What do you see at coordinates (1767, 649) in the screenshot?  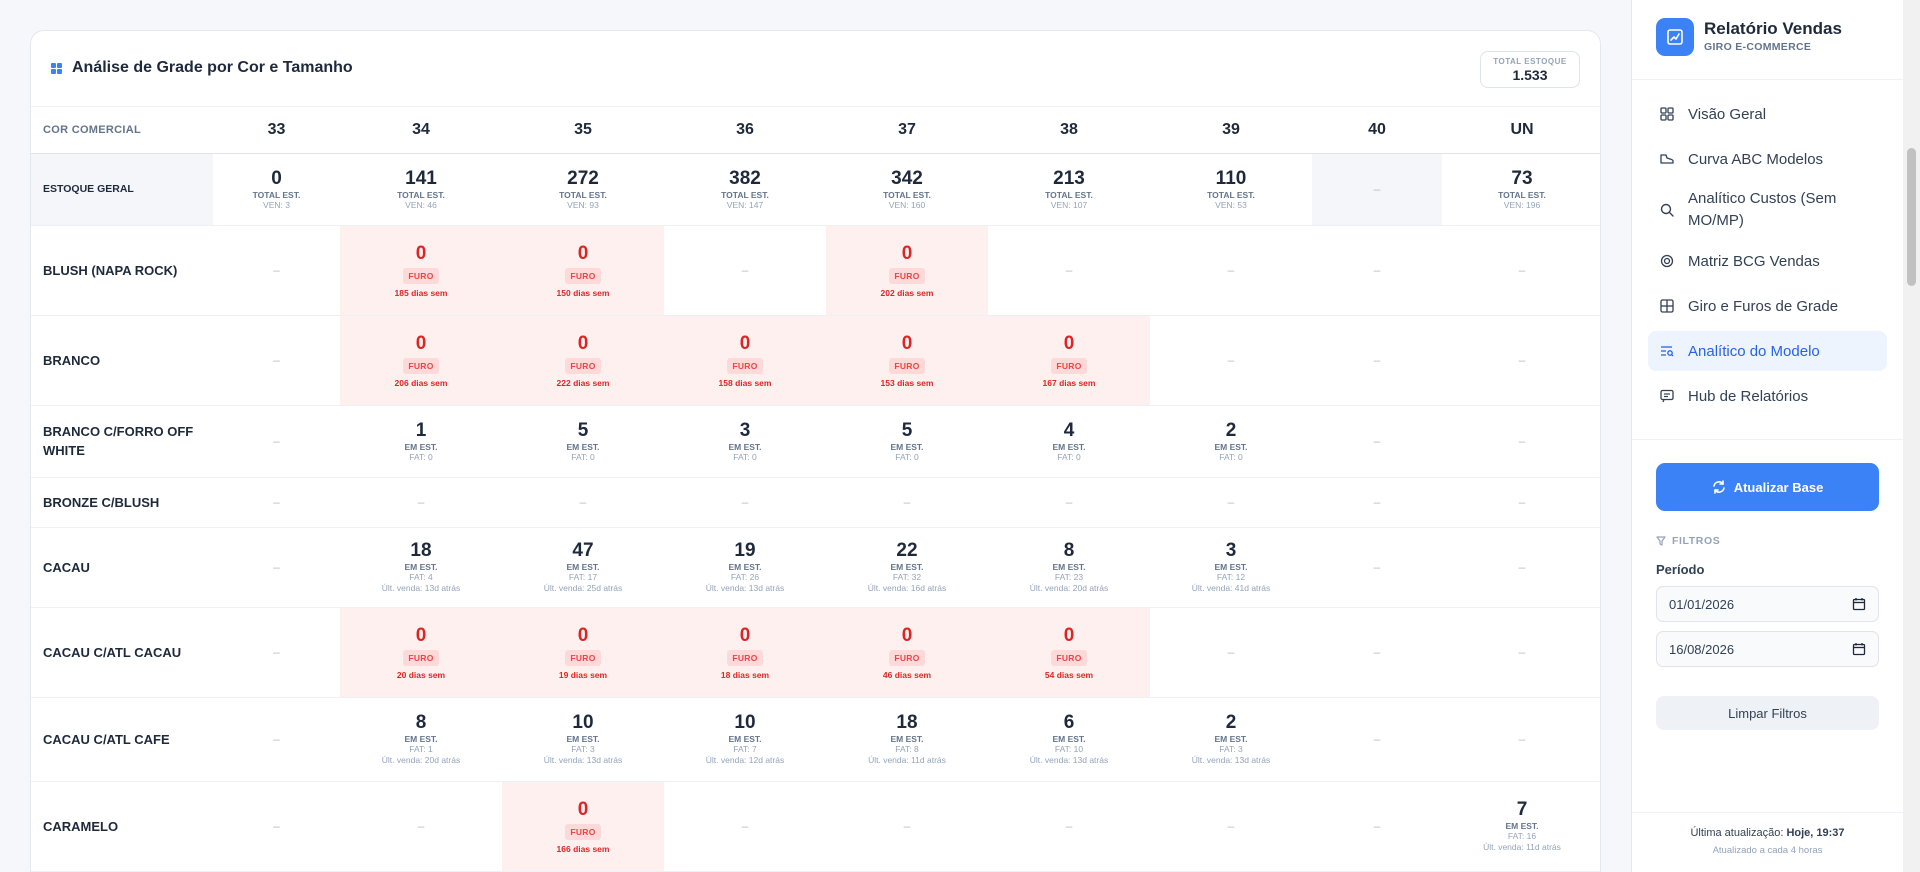 I see `date-to-input: 16/08/2026` at bounding box center [1767, 649].